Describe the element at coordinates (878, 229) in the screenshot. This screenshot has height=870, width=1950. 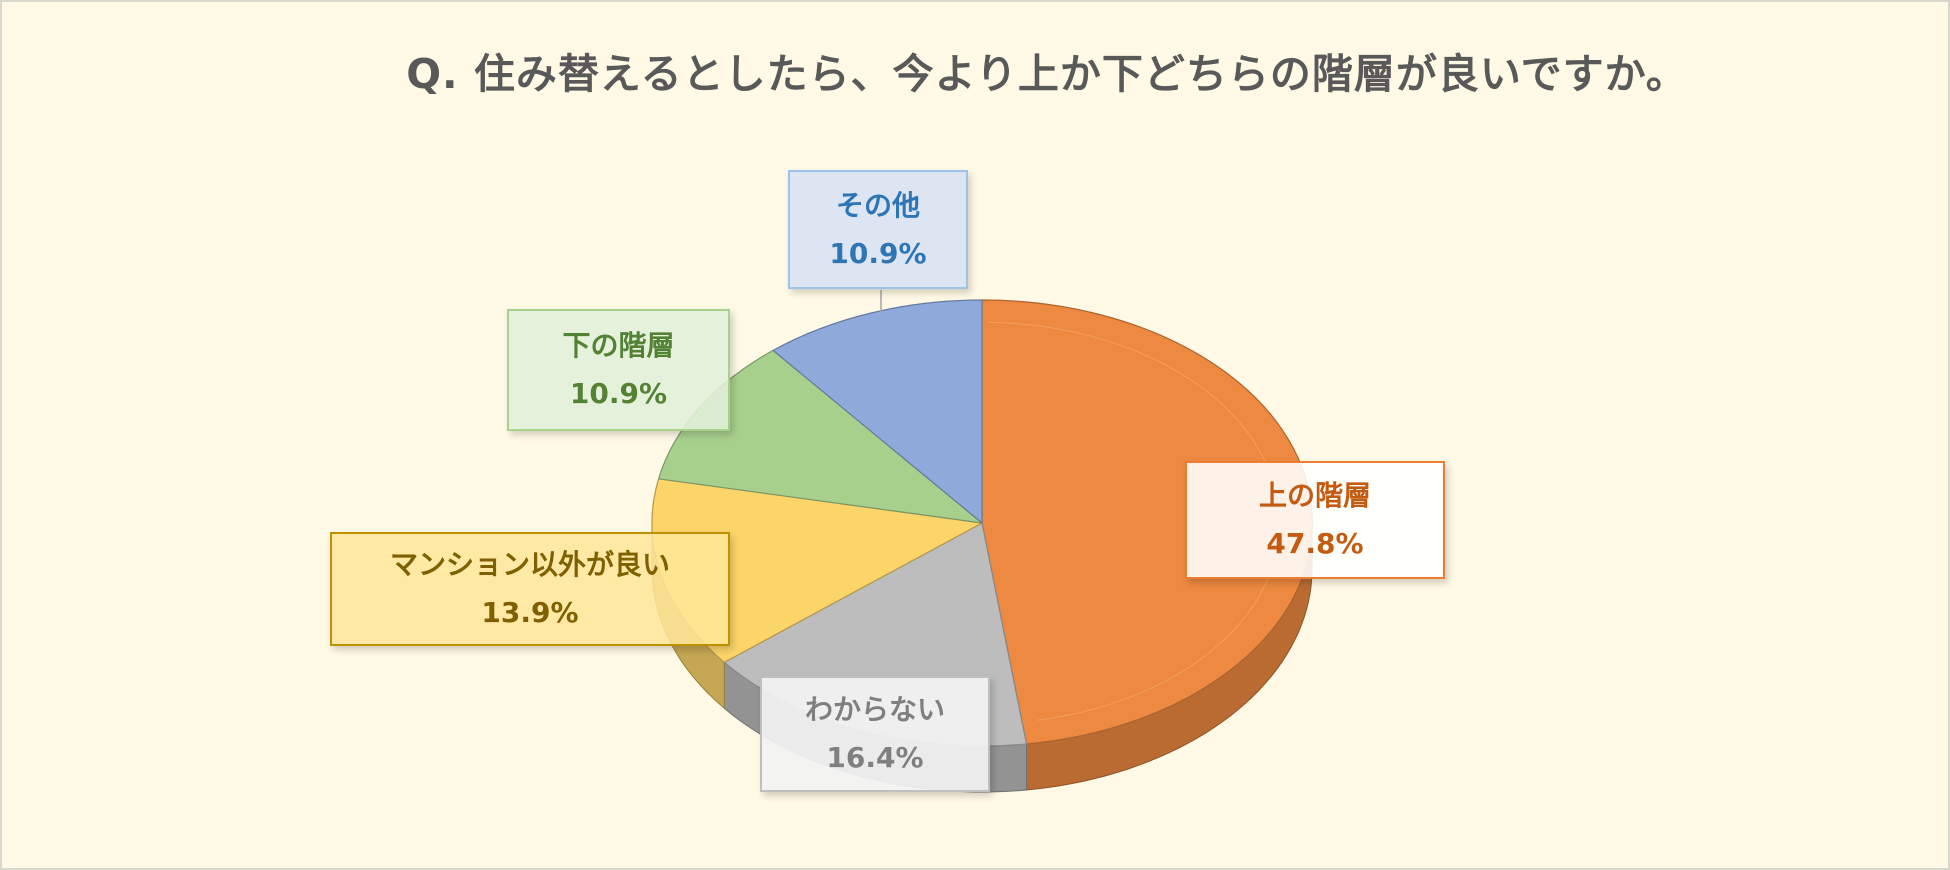
I see `data-label-4: その他 10.9%` at that location.